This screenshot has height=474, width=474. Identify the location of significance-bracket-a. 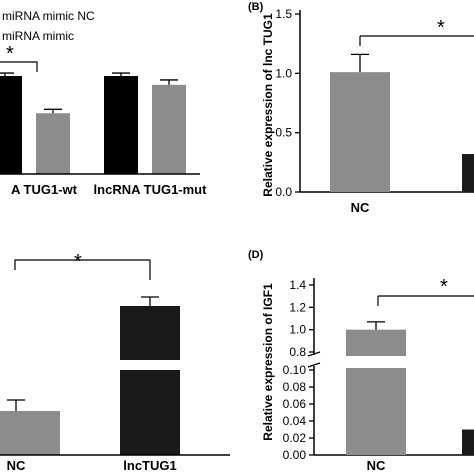
(19, 66).